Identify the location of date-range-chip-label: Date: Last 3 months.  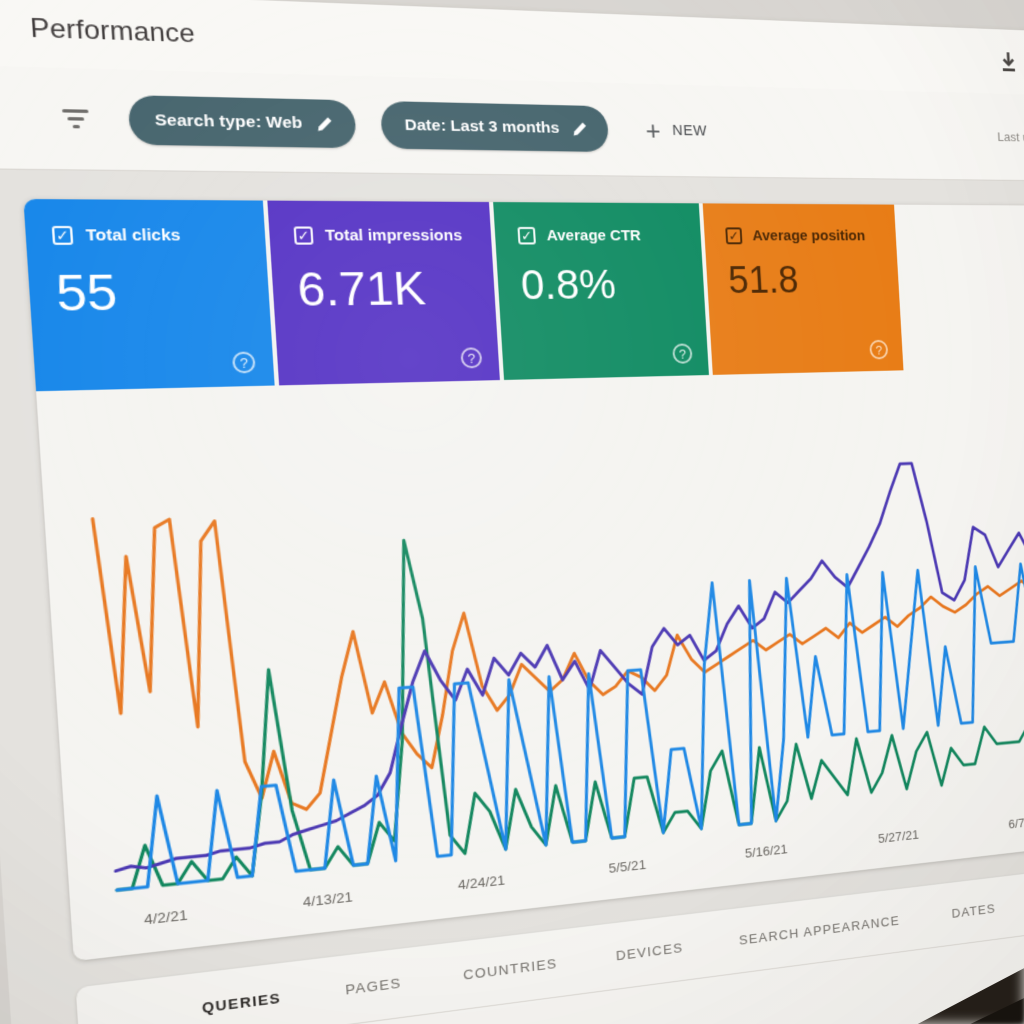
(482, 126).